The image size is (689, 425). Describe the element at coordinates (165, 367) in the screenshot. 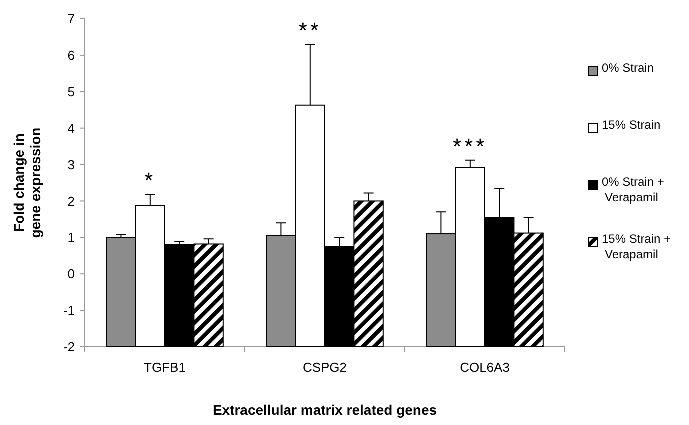

I see `x-tick-label: TGFB1` at that location.